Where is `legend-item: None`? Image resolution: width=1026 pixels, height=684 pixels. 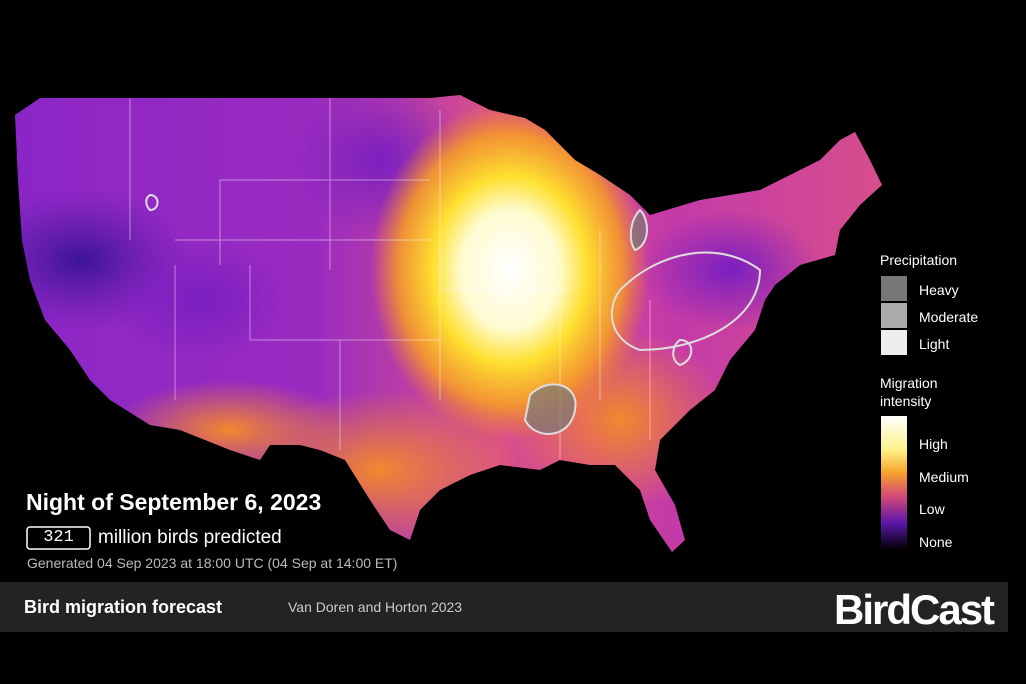
legend-item: None is located at coordinates (936, 542).